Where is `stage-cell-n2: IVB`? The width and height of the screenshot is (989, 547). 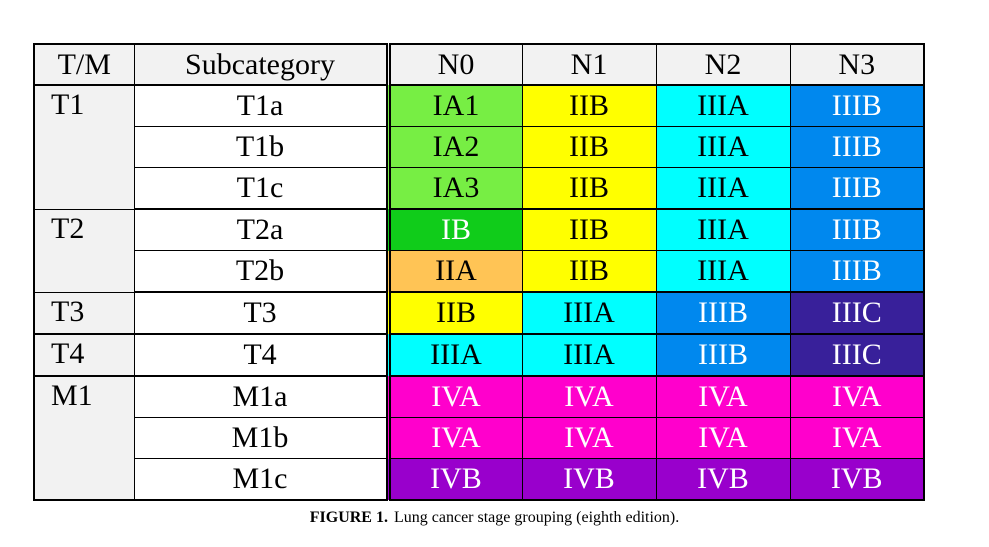
stage-cell-n2: IVB is located at coordinates (723, 479).